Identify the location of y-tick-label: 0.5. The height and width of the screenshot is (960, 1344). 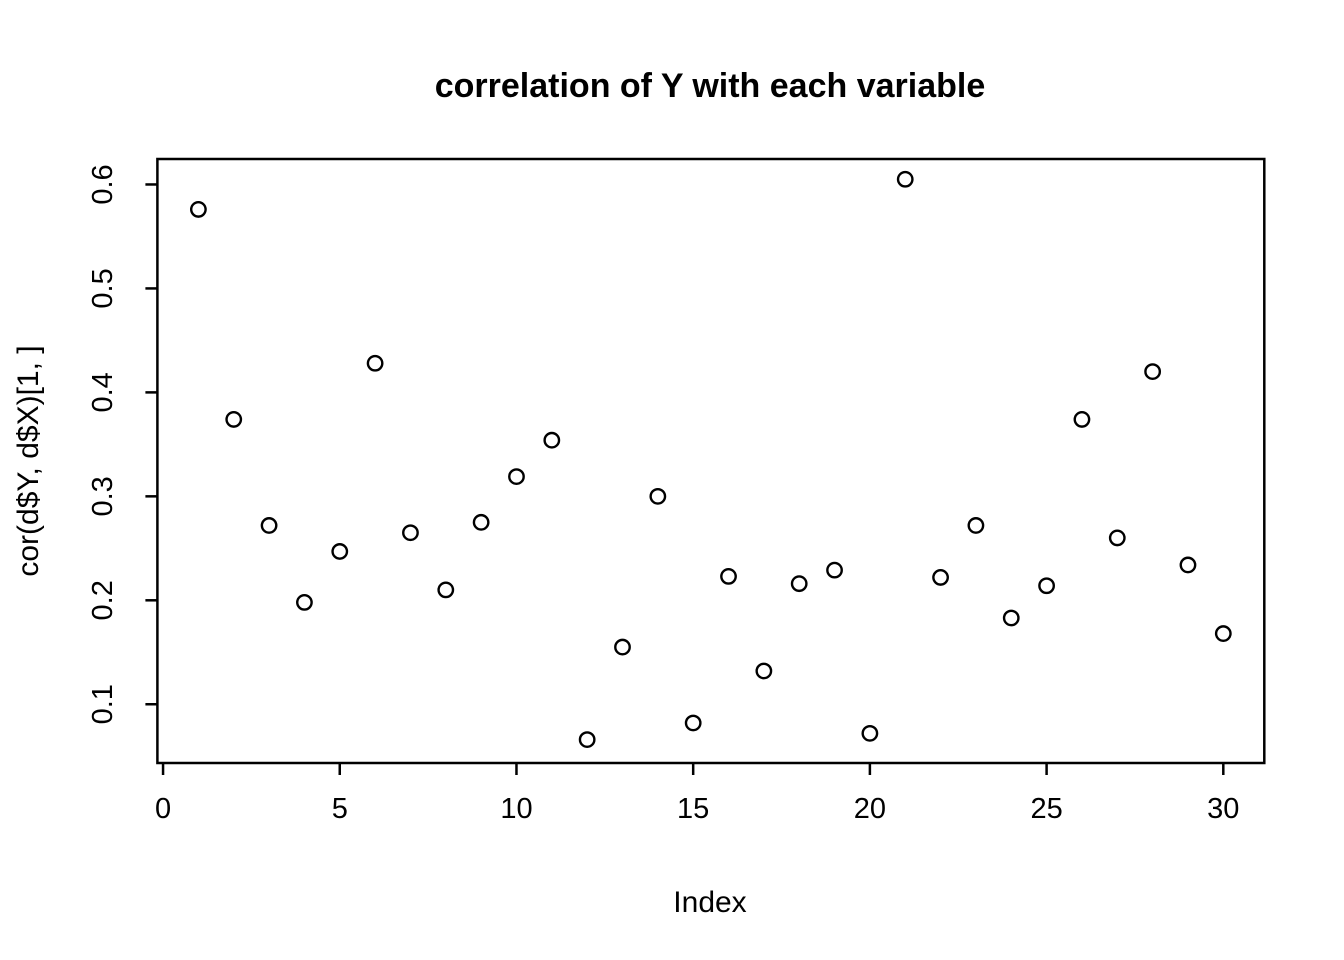
(103, 288).